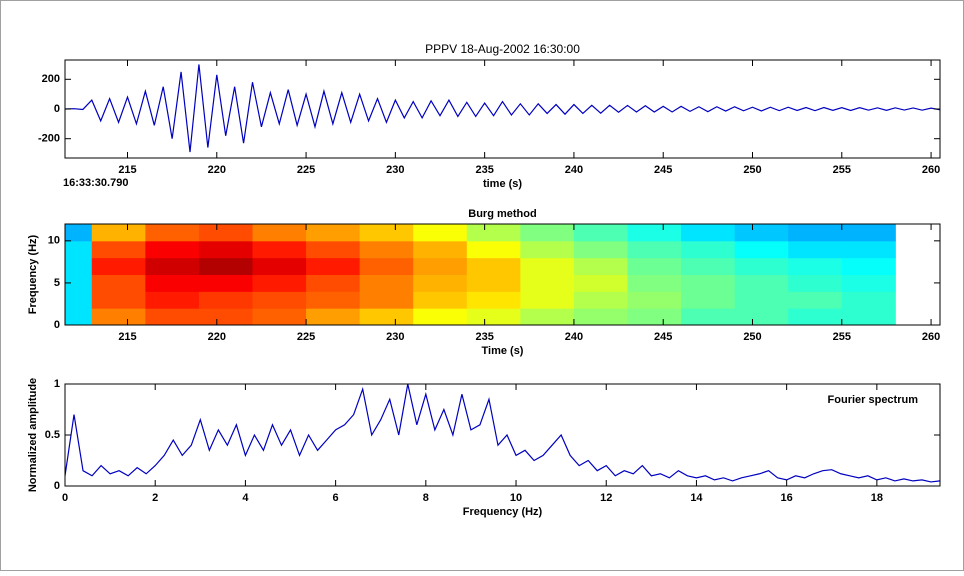 This screenshot has width=964, height=576. I want to click on y-axis-label: Frequency (Hz), so click(33, 274).